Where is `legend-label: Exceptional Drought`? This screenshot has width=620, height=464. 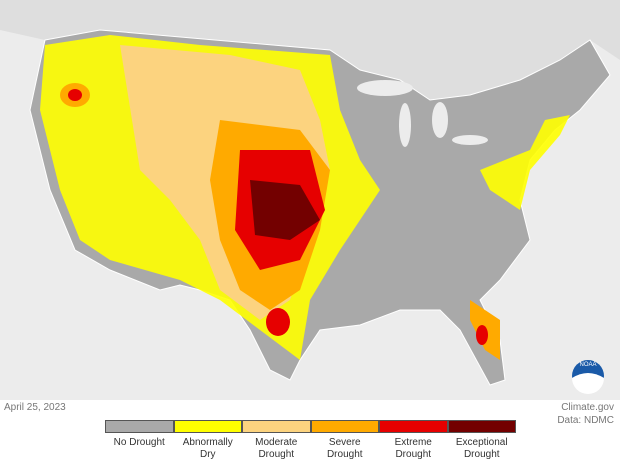
legend-label: Exceptional Drought is located at coordinates (481, 448).